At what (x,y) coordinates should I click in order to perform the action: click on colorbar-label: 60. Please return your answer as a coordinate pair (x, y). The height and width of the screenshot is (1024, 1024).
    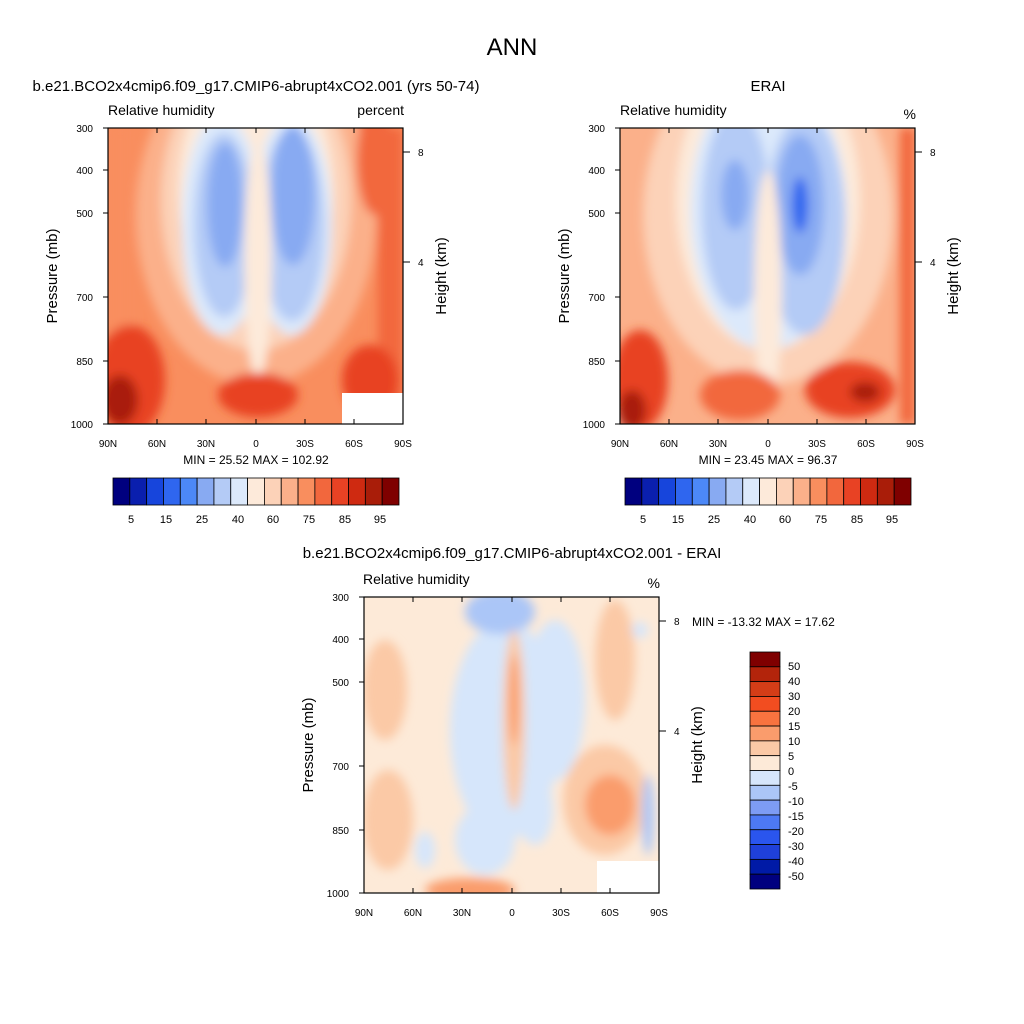
    Looking at the image, I should click on (273, 520).